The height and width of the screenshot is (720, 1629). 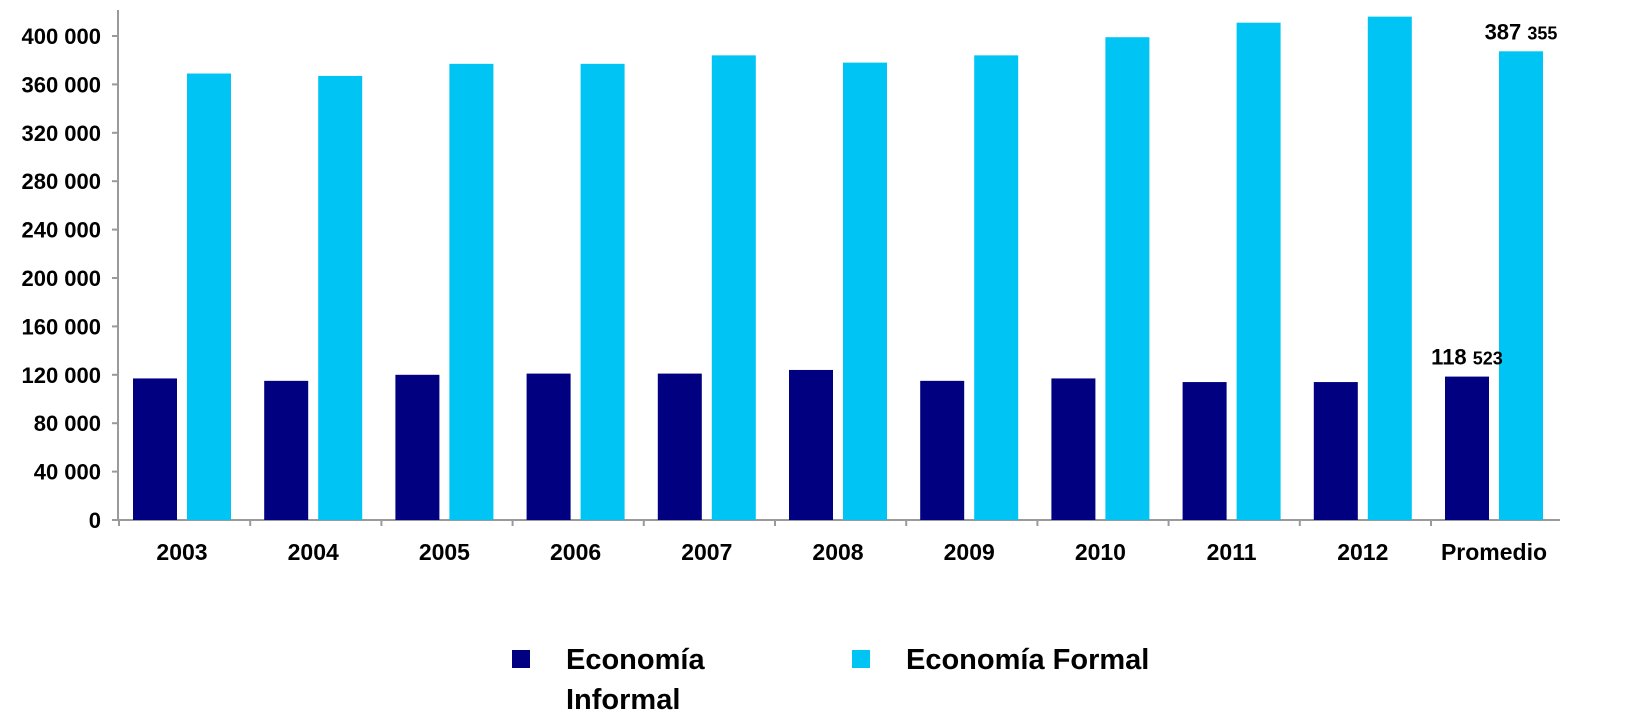 What do you see at coordinates (444, 552) in the screenshot?
I see `x-tick-label: 2005` at bounding box center [444, 552].